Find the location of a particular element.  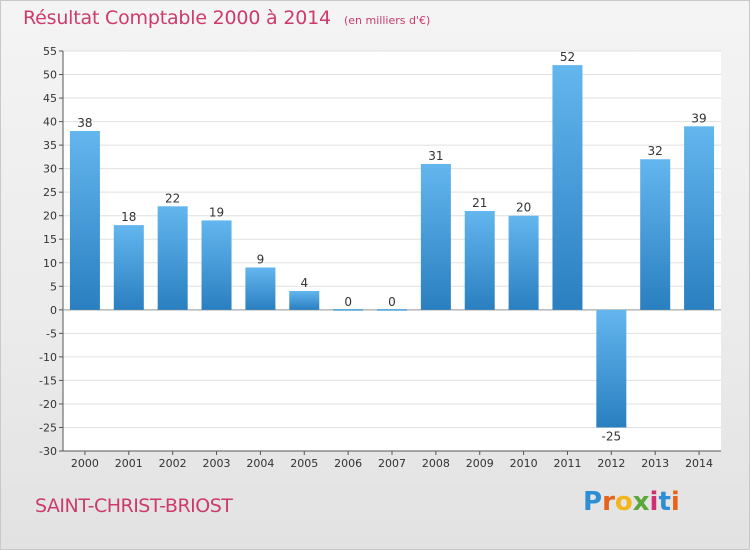

y-tick-label: 20 is located at coordinates (50, 216).